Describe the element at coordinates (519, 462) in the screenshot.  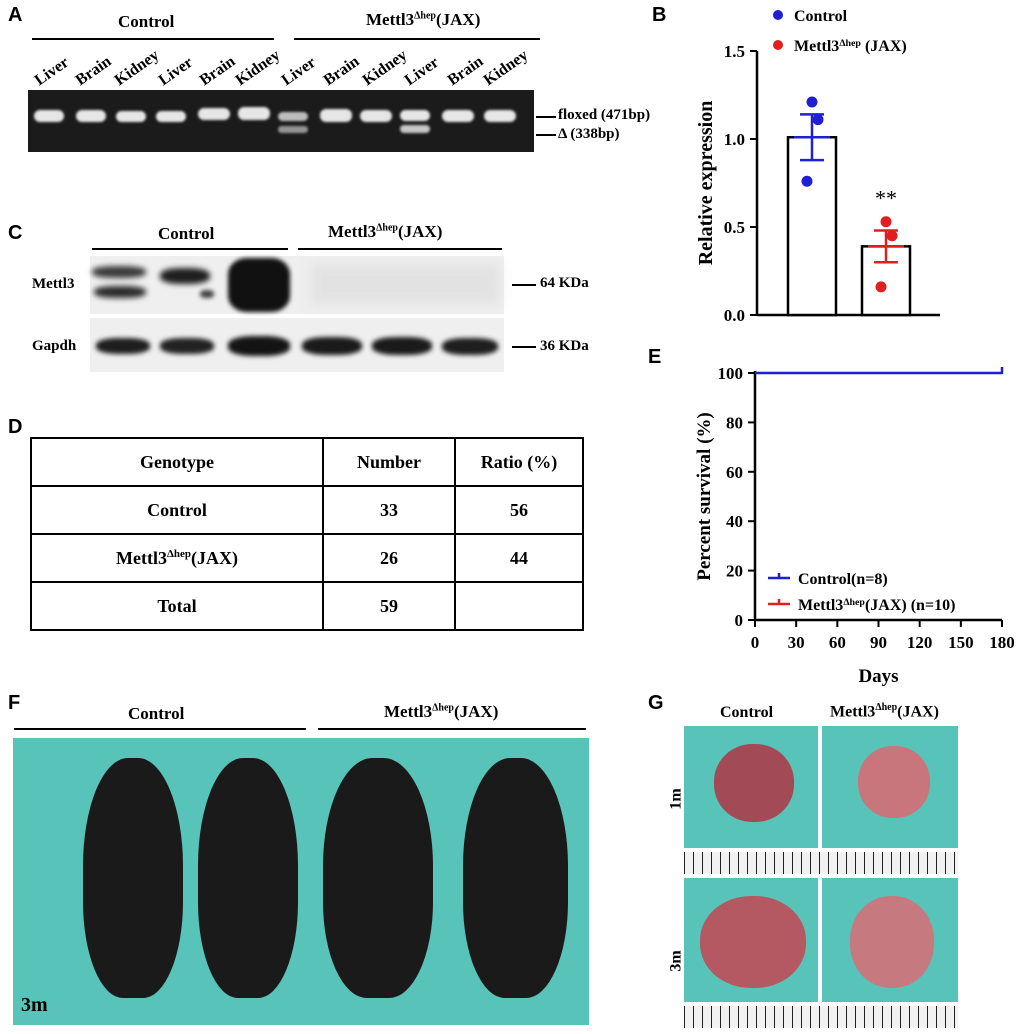
I see `header-ratio: Ratio (%)` at that location.